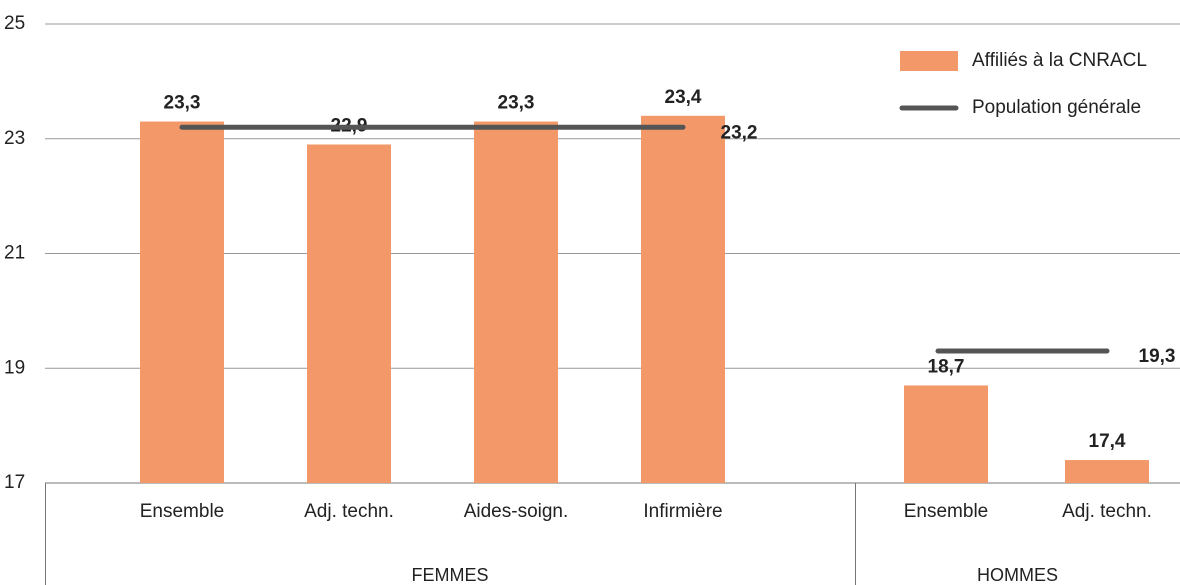  What do you see at coordinates (14, 23) in the screenshot?
I see `y-tick-label: 25` at bounding box center [14, 23].